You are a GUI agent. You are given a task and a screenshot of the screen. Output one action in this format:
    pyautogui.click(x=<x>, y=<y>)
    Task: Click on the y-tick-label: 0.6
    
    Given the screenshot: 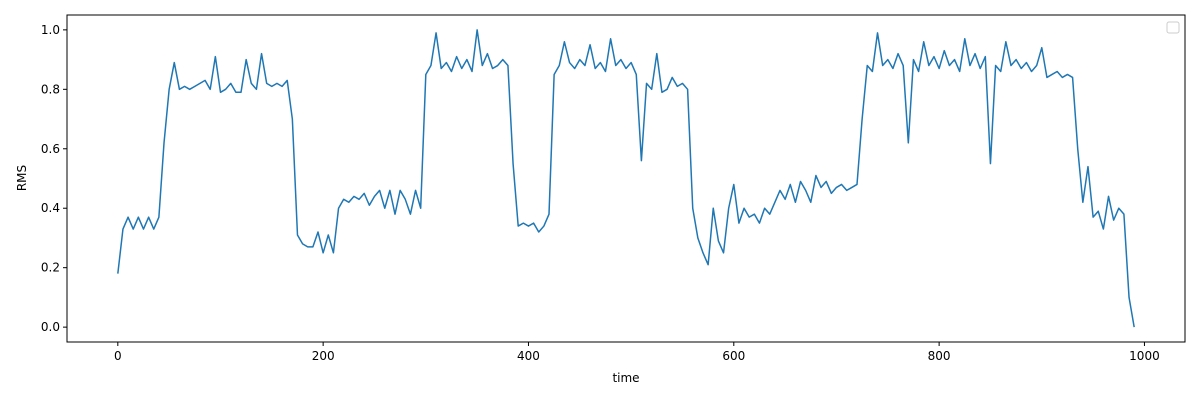 What is the action you would take?
    pyautogui.click(x=50, y=149)
    